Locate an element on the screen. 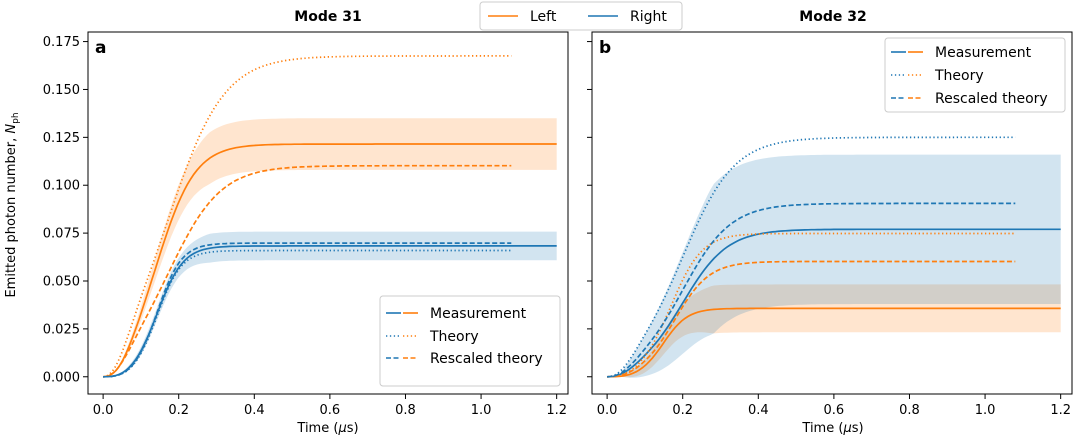 This screenshot has height=438, width=1079. y-ticks is located at coordinates (589, 209).